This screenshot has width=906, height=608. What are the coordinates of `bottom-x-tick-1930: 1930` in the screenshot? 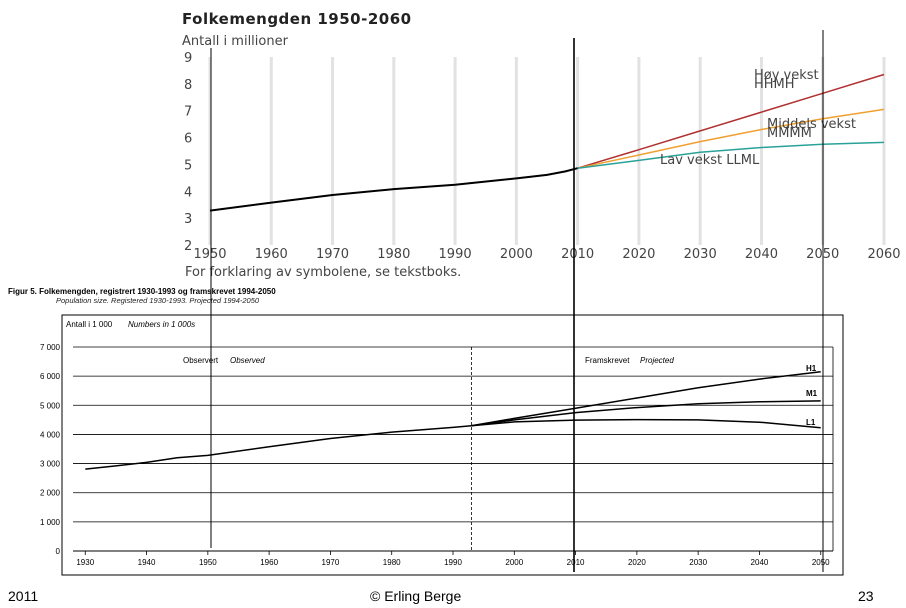 It's located at (85, 562).